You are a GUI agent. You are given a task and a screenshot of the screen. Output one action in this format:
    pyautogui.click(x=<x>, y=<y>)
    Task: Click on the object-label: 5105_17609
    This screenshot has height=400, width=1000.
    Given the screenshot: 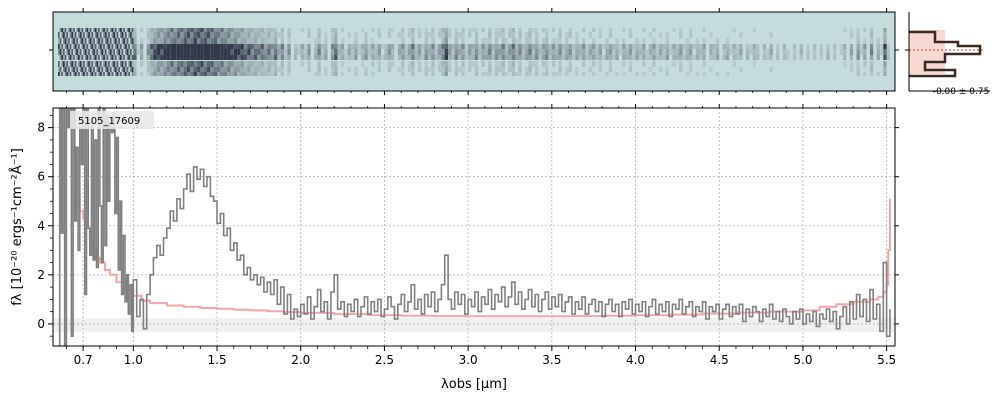 What is the action you would take?
    pyautogui.click(x=109, y=121)
    